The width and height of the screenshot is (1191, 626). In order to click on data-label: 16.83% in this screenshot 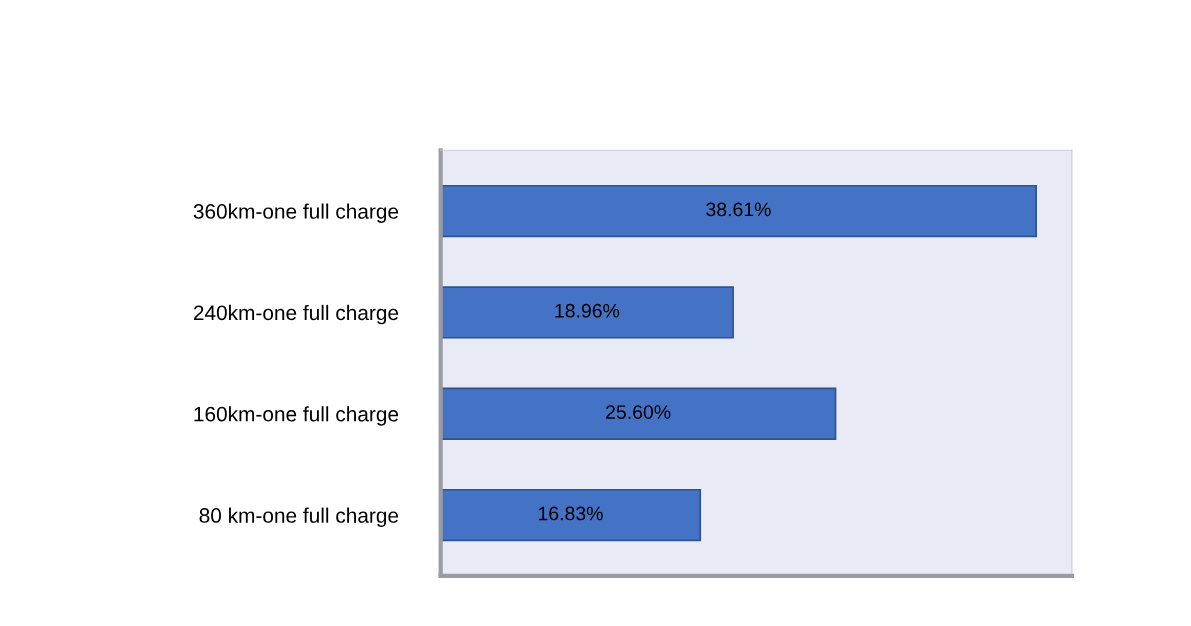, I will do `click(570, 513)`.